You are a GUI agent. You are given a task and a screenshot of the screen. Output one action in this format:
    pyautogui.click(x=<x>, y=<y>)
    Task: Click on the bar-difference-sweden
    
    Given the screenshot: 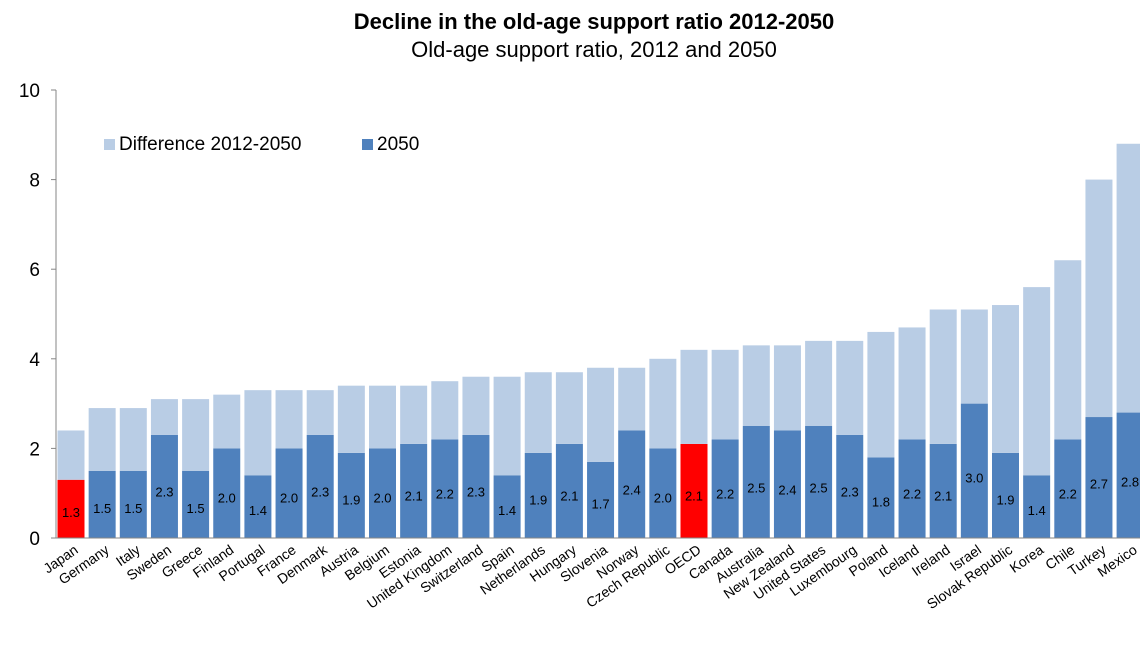 What is the action you would take?
    pyautogui.click(x=164, y=417)
    